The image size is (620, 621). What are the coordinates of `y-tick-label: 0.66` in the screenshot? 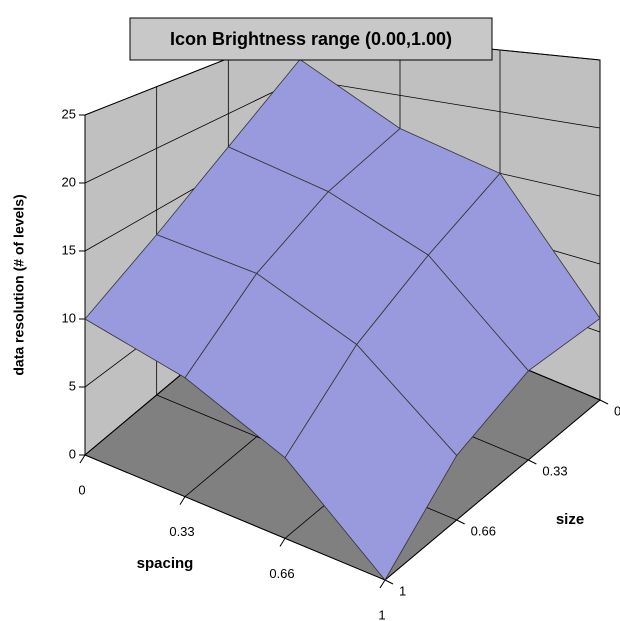 It's located at (483, 530).